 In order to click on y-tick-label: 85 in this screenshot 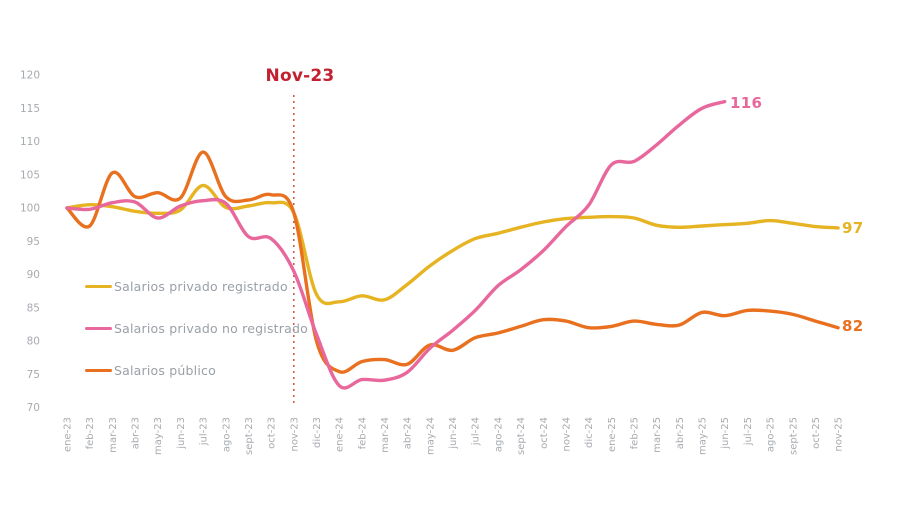, I will do `click(33, 308)`.